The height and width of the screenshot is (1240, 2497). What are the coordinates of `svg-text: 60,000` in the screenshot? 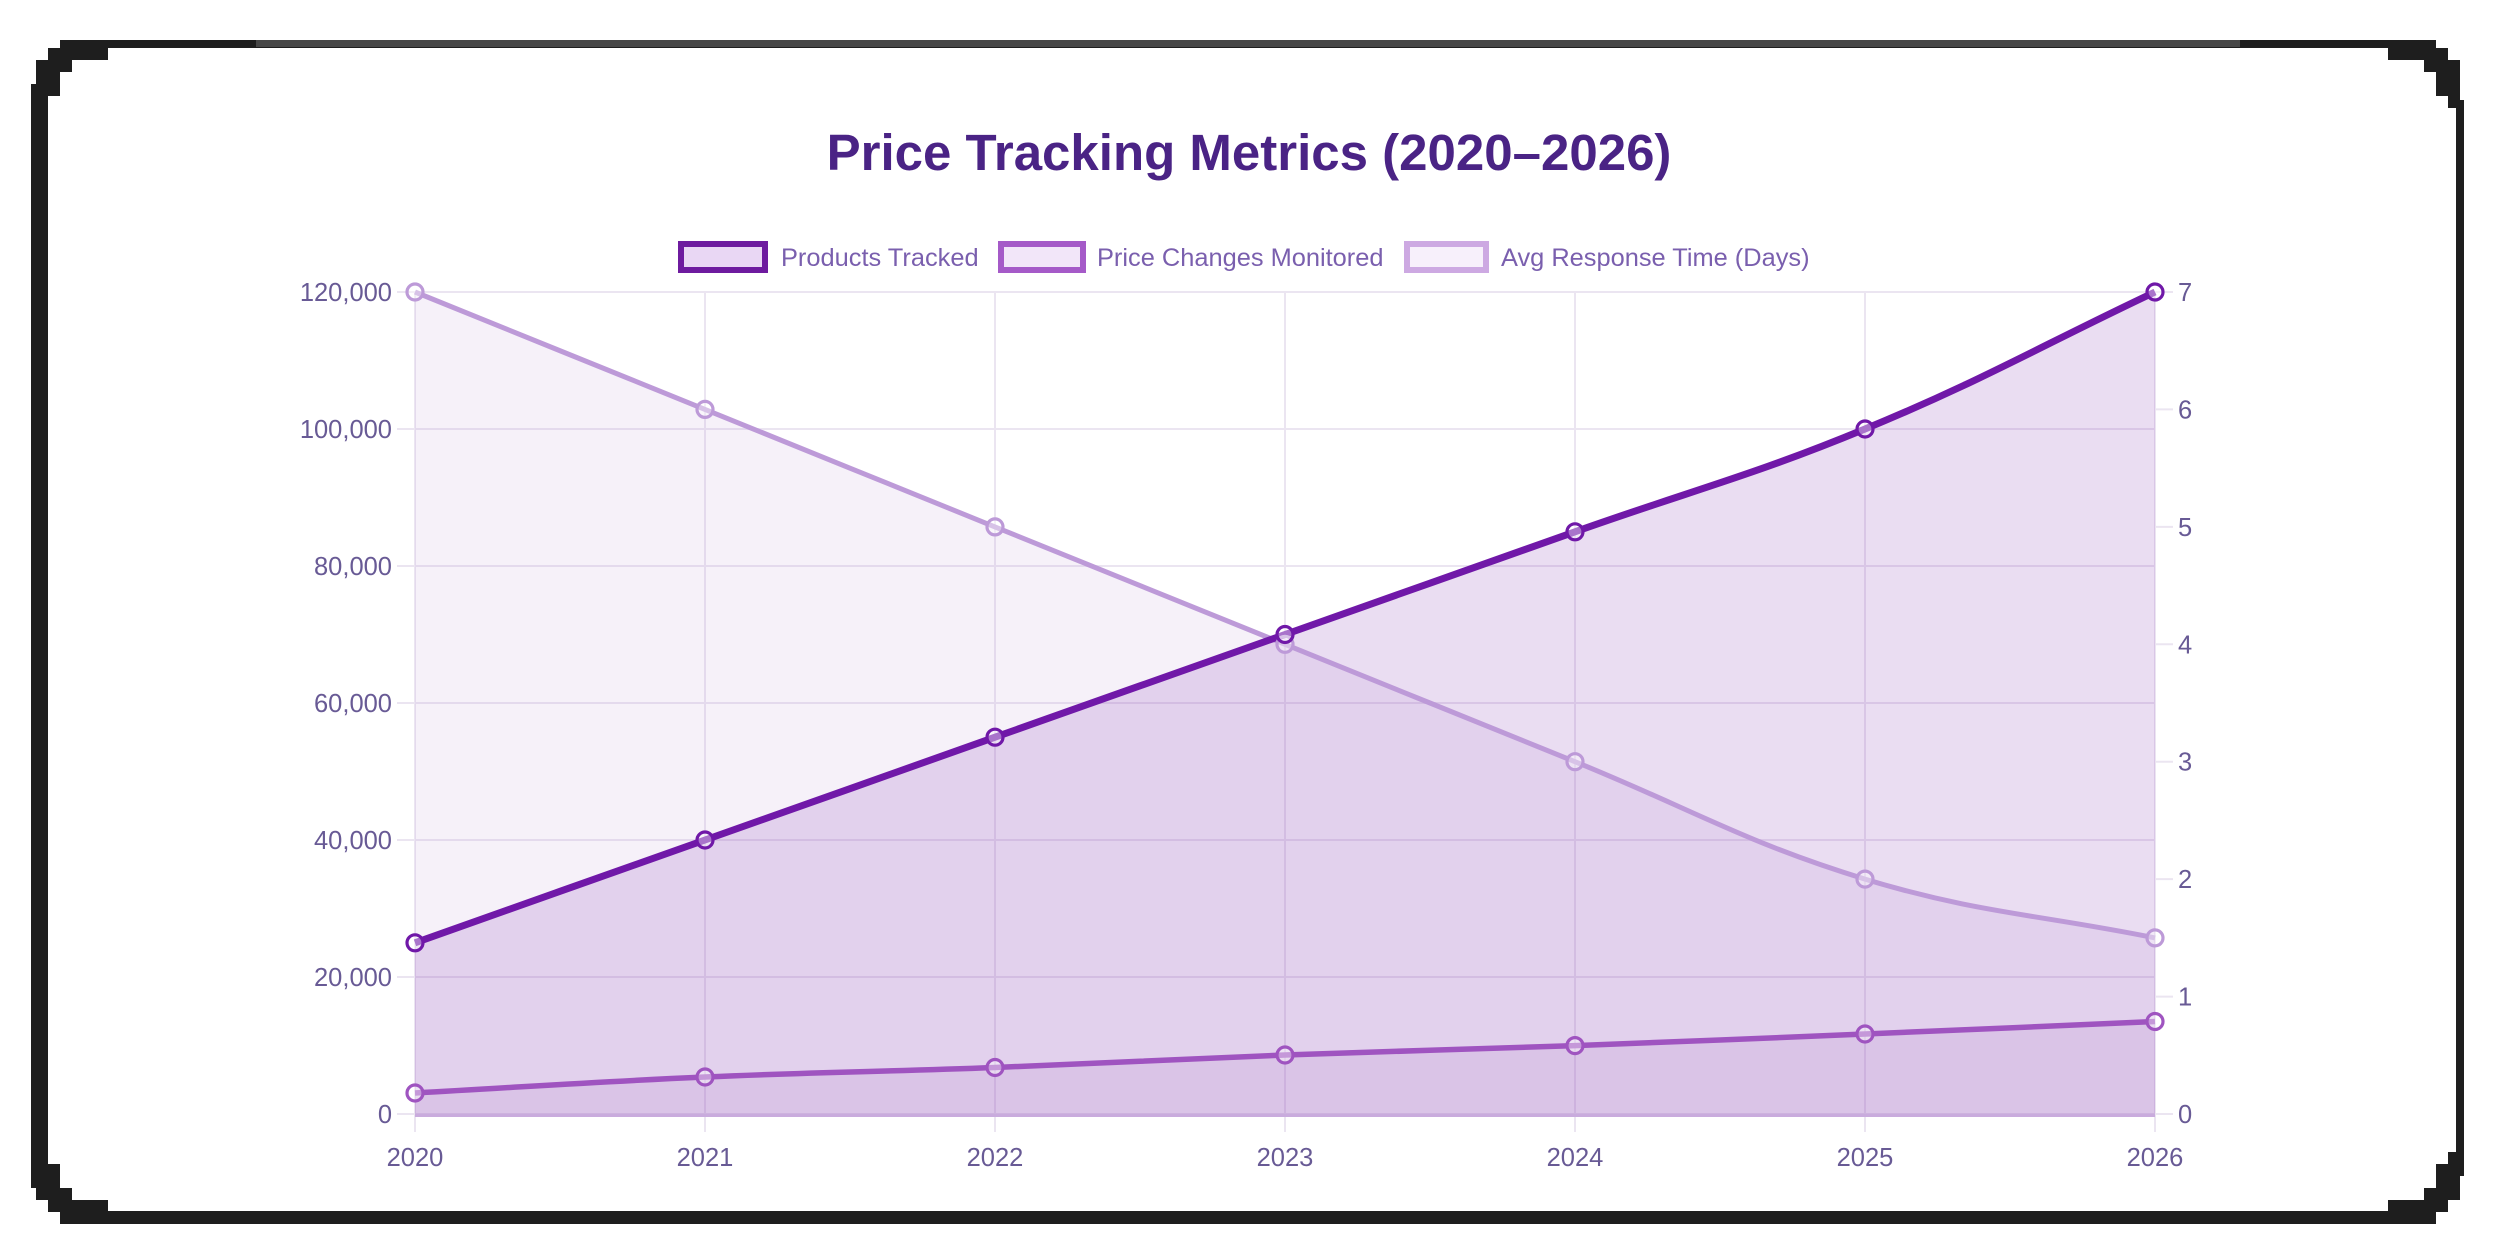 It's located at (353, 704).